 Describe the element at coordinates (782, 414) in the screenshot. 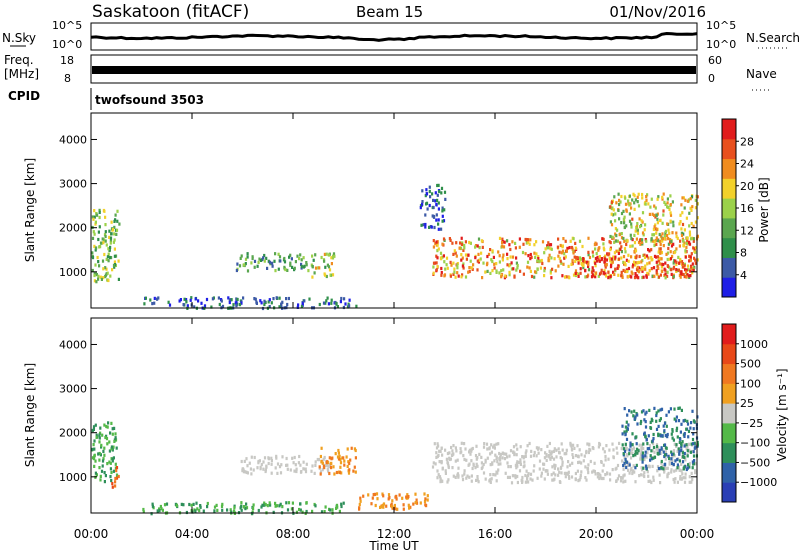

I see `velocity-colorbar-label: Velocity [m s⁻¹]` at that location.